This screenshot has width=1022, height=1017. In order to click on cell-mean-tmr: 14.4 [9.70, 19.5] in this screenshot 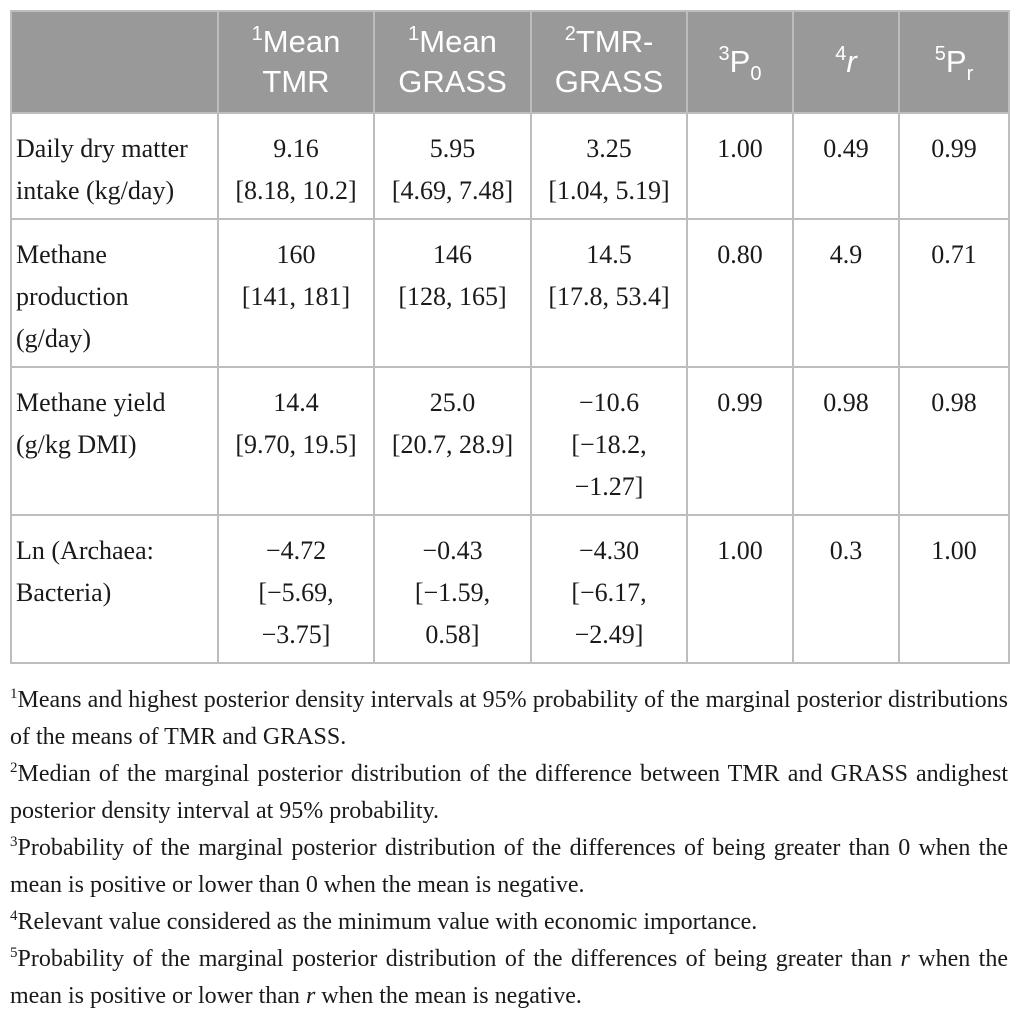, I will do `click(296, 441)`.